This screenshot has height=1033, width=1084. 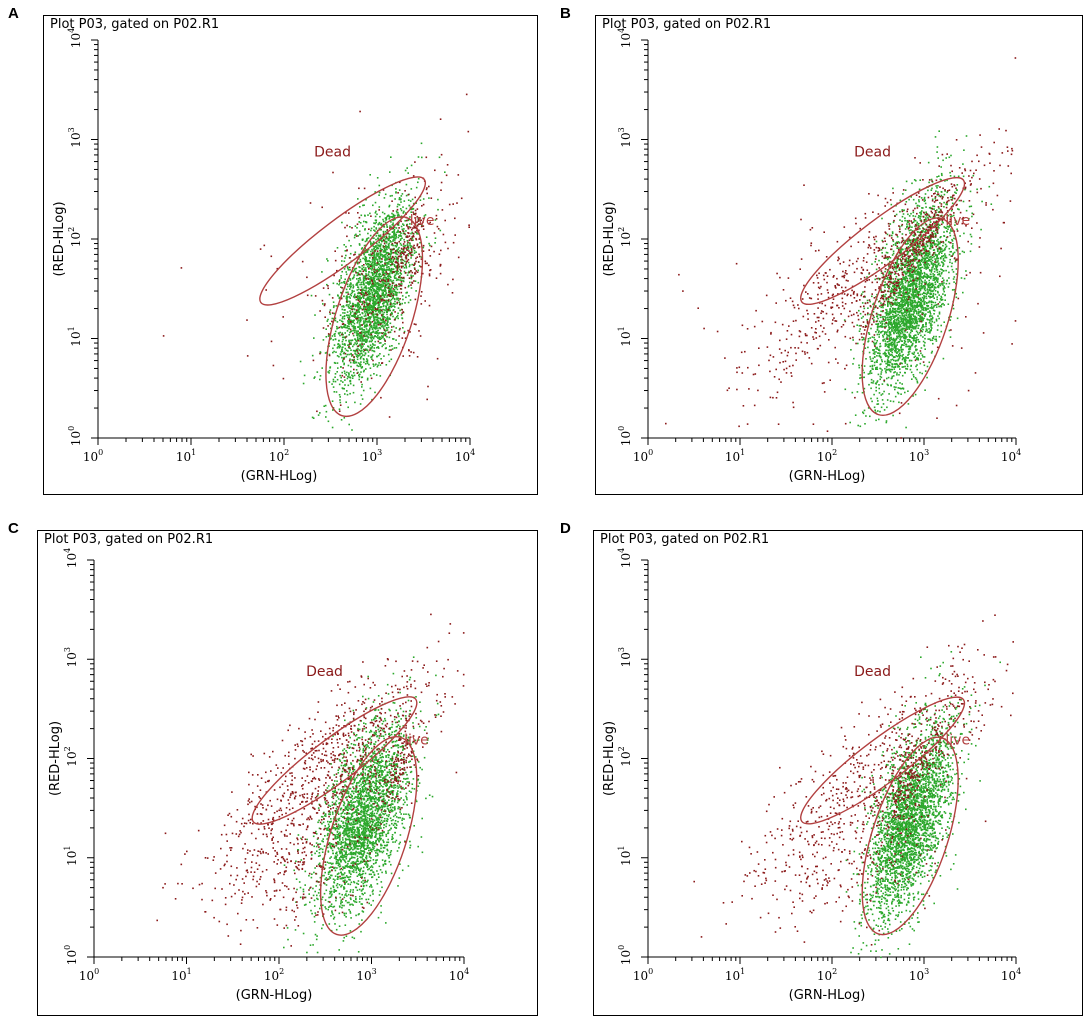 What do you see at coordinates (1011, 456) in the screenshot?
I see `x-tick-label: 104` at bounding box center [1011, 456].